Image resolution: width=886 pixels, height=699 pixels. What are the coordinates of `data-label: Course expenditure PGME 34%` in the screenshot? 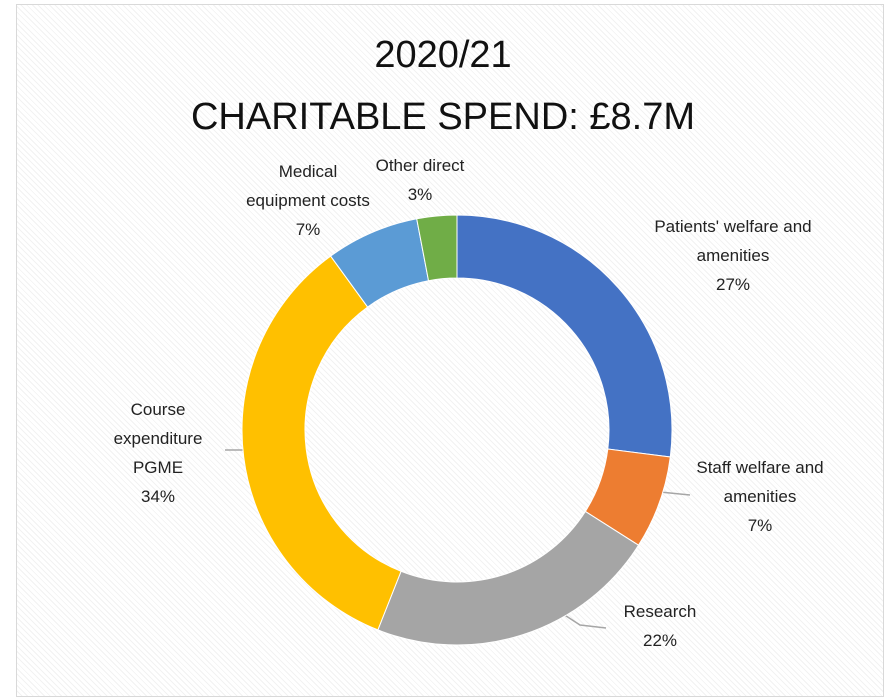 It's located at (158, 453).